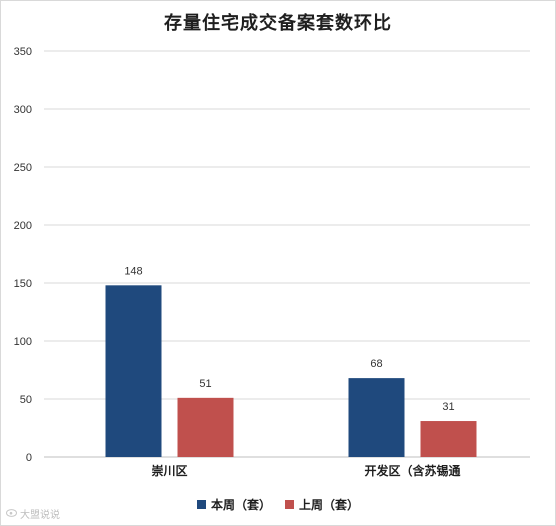 This screenshot has height=526, width=556. What do you see at coordinates (205, 384) in the screenshot?
I see `data-label: 51` at bounding box center [205, 384].